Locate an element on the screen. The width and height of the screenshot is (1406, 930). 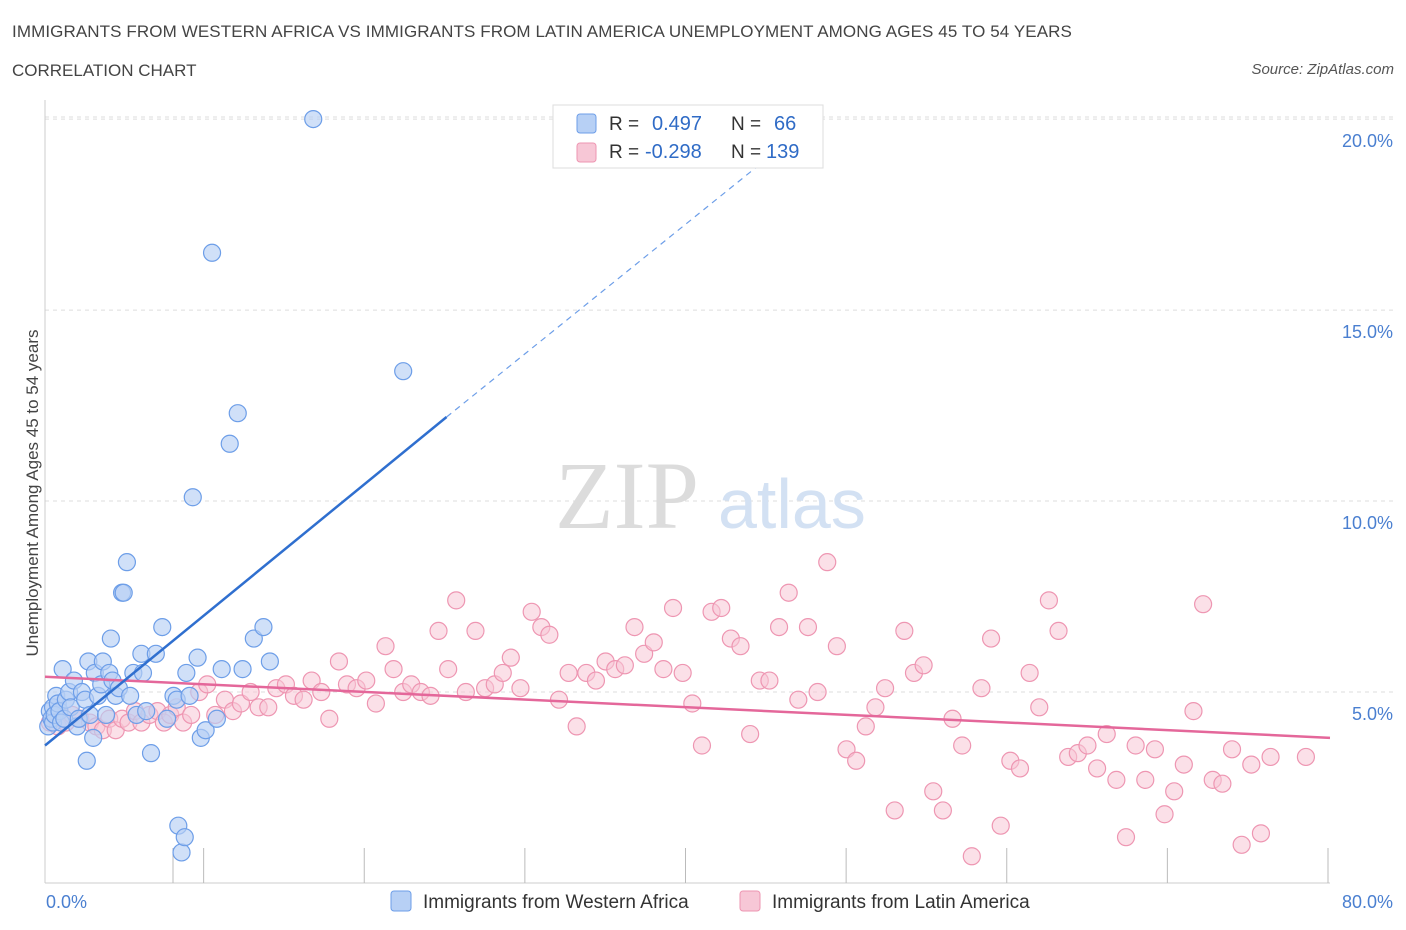
western-africa-trend-extension is located at coordinates (631, 268).